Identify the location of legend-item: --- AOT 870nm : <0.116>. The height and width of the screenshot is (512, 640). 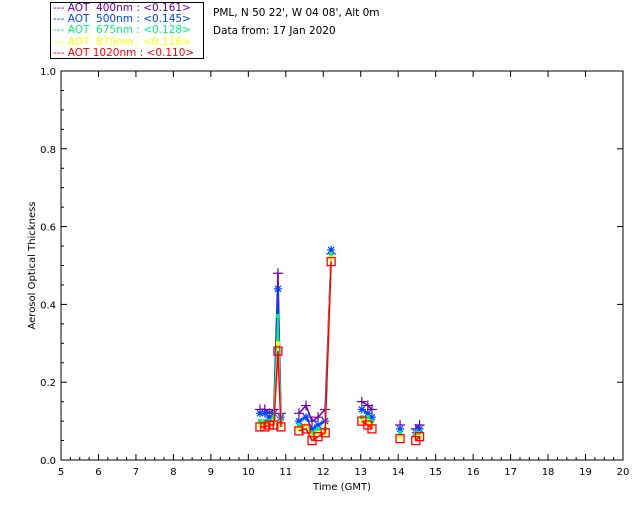
(128, 41).